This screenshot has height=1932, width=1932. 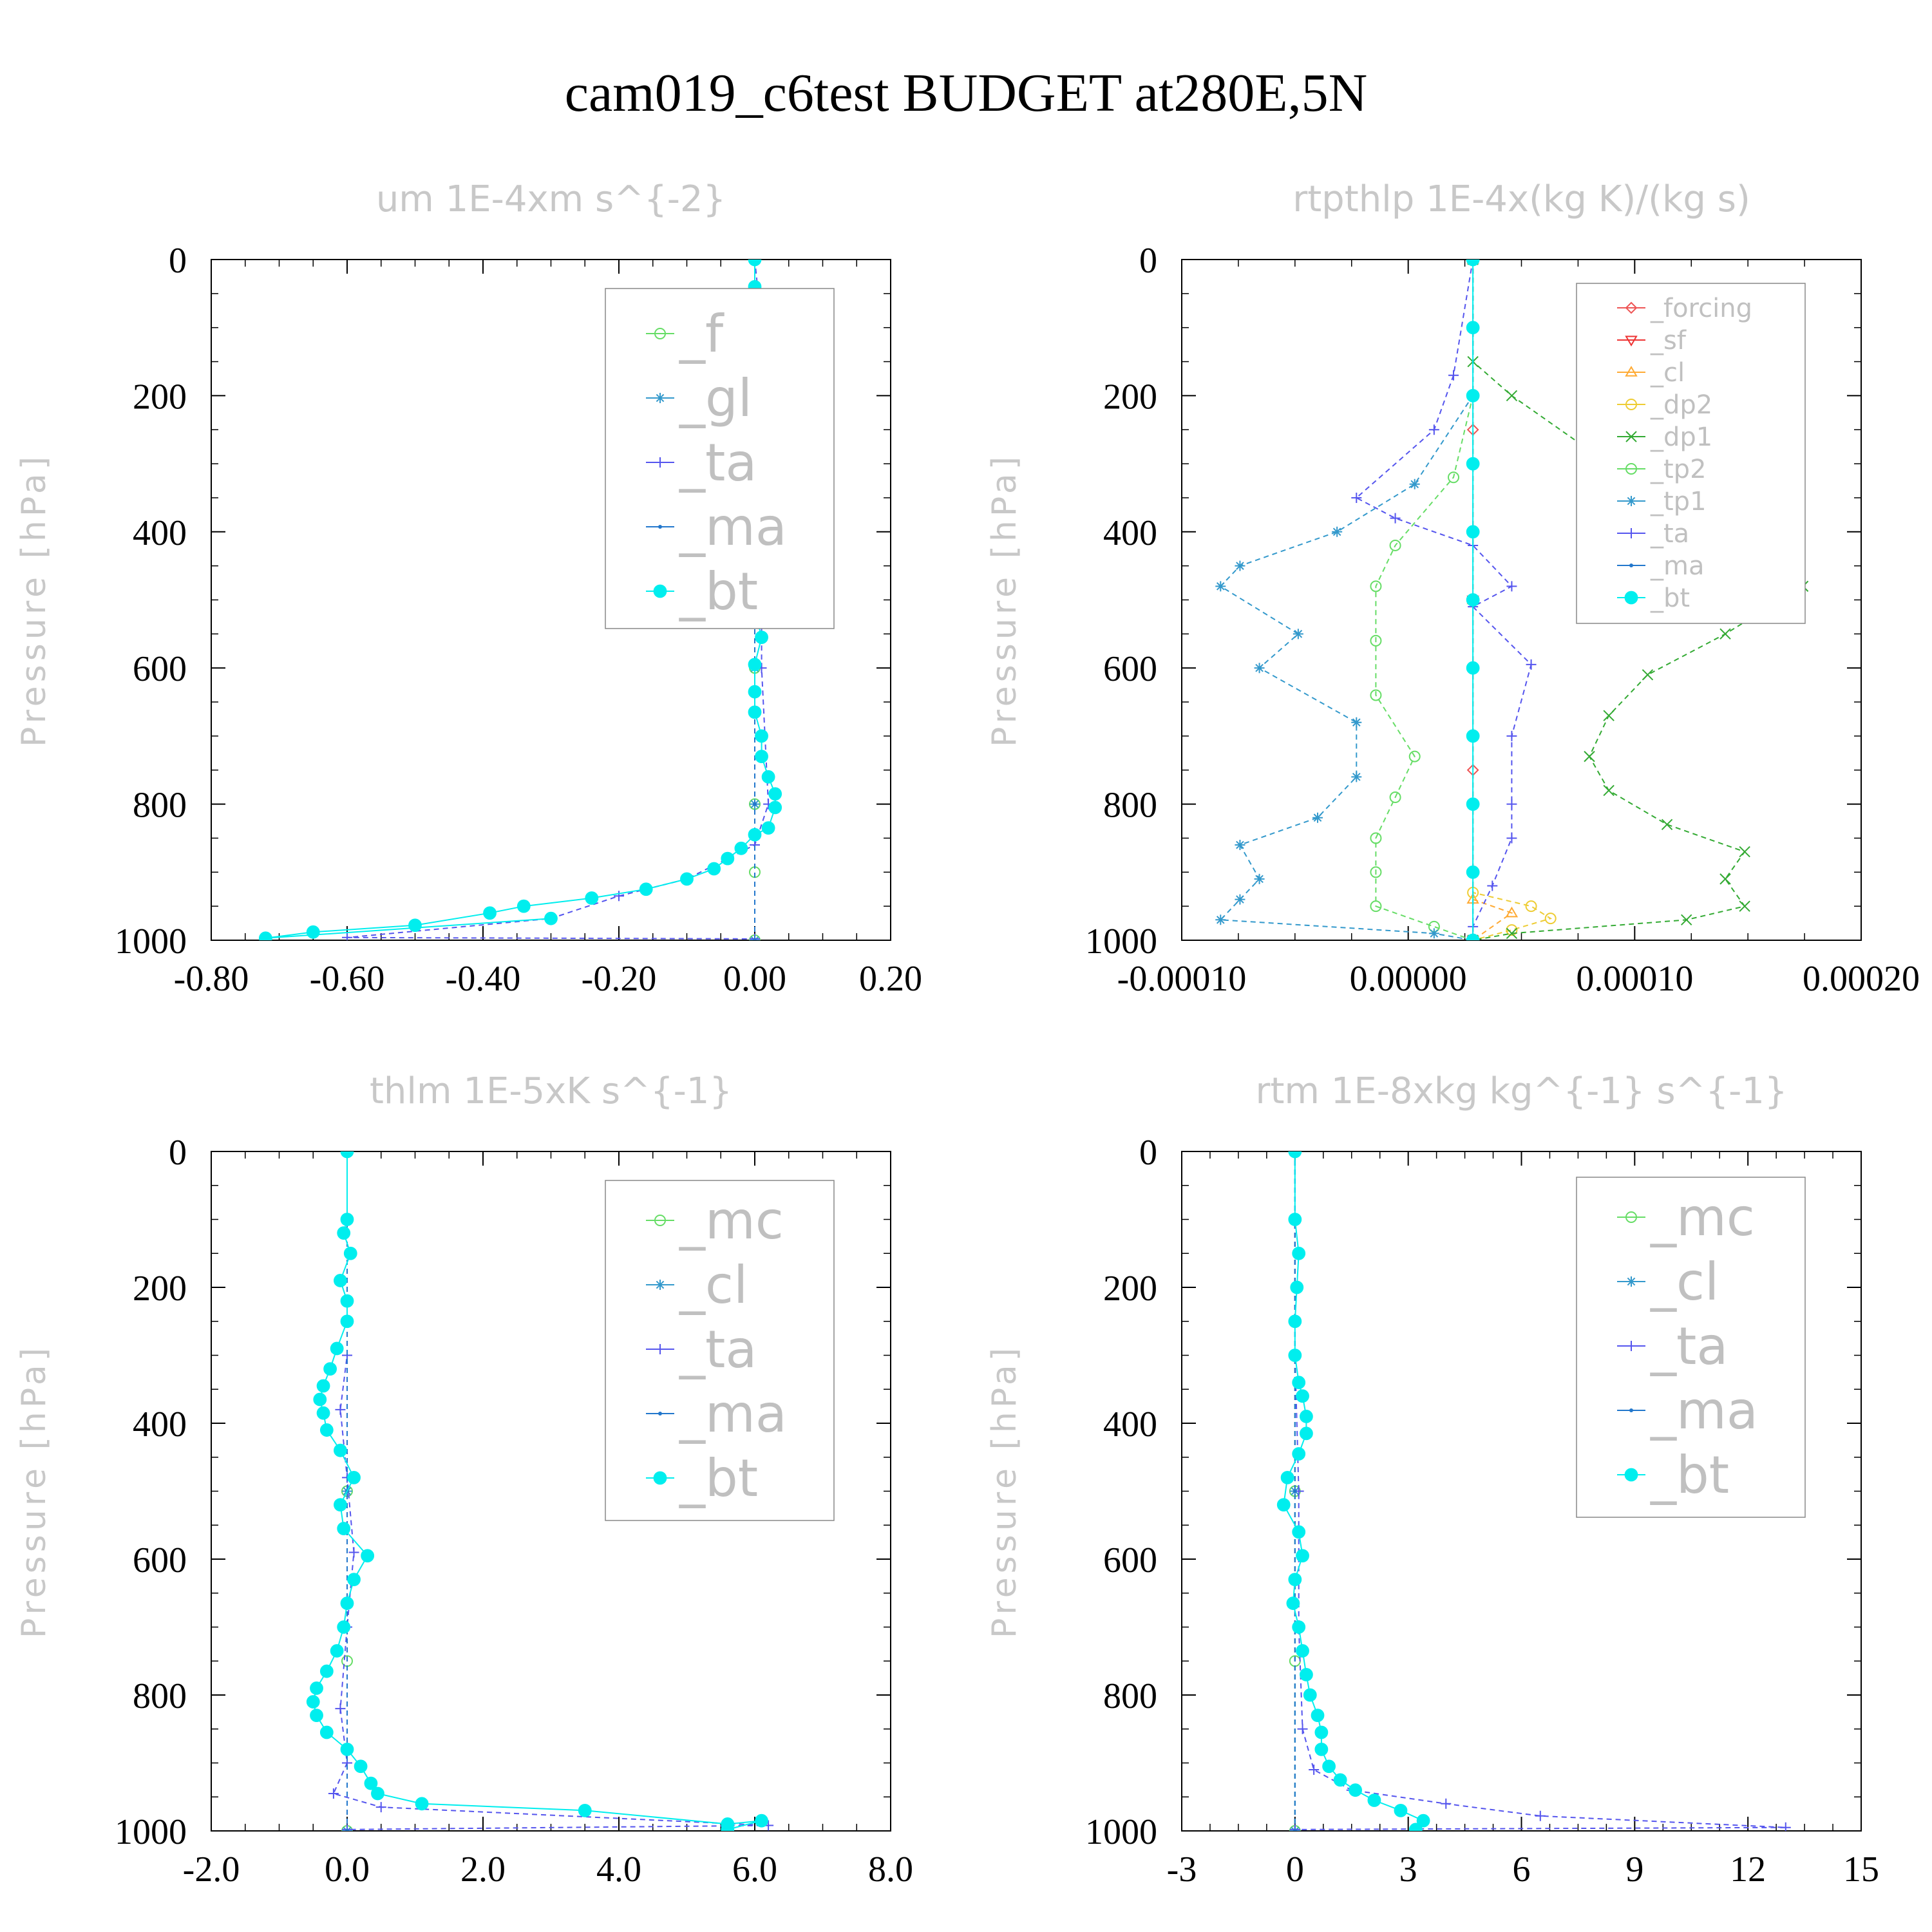 What do you see at coordinates (1182, 979) in the screenshot?
I see `x-tick-label: -0.00010` at bounding box center [1182, 979].